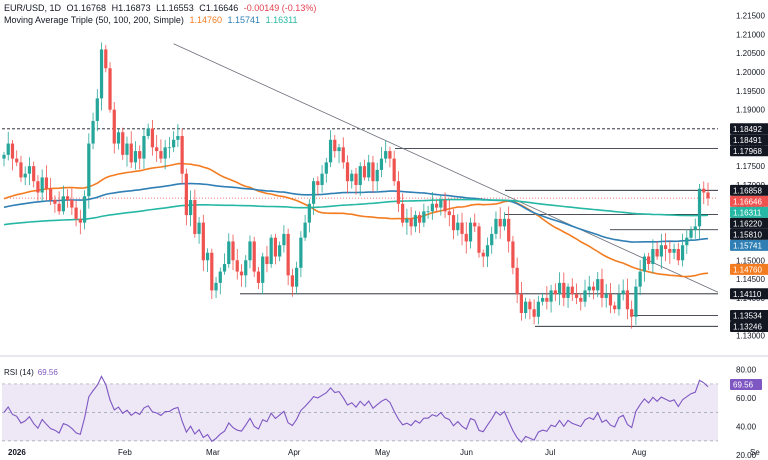  What do you see at coordinates (356, 212) in the screenshot?
I see `ma200-line` at bounding box center [356, 212].